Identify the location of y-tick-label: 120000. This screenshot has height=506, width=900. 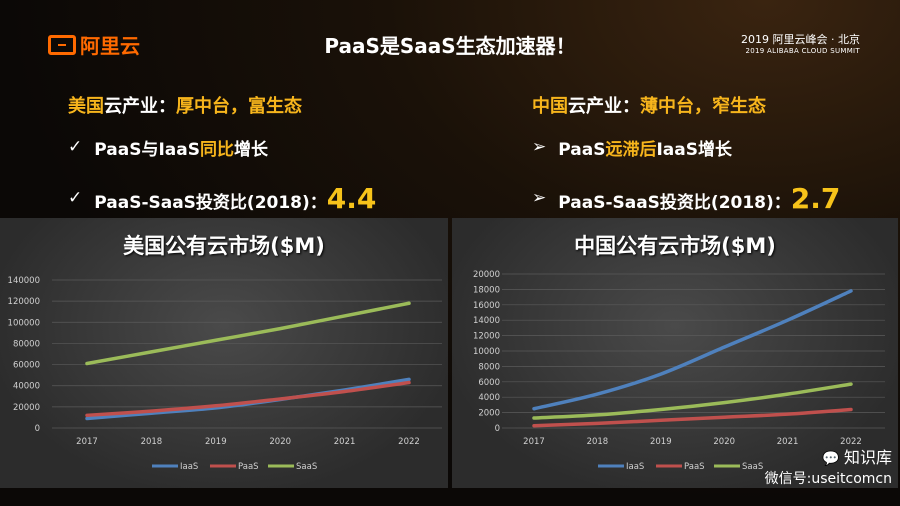
(24, 302).